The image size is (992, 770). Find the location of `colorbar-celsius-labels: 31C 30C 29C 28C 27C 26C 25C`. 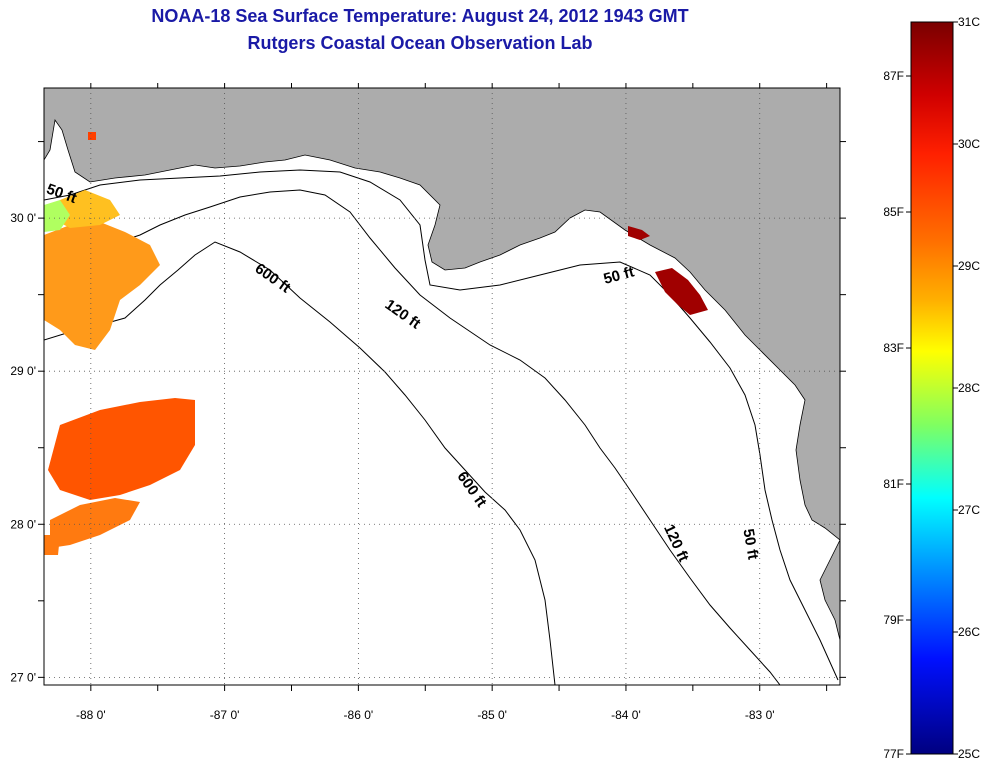

colorbar-celsius-labels: 31C 30C 29C 28C 27C 26C 25C is located at coordinates (966, 388).